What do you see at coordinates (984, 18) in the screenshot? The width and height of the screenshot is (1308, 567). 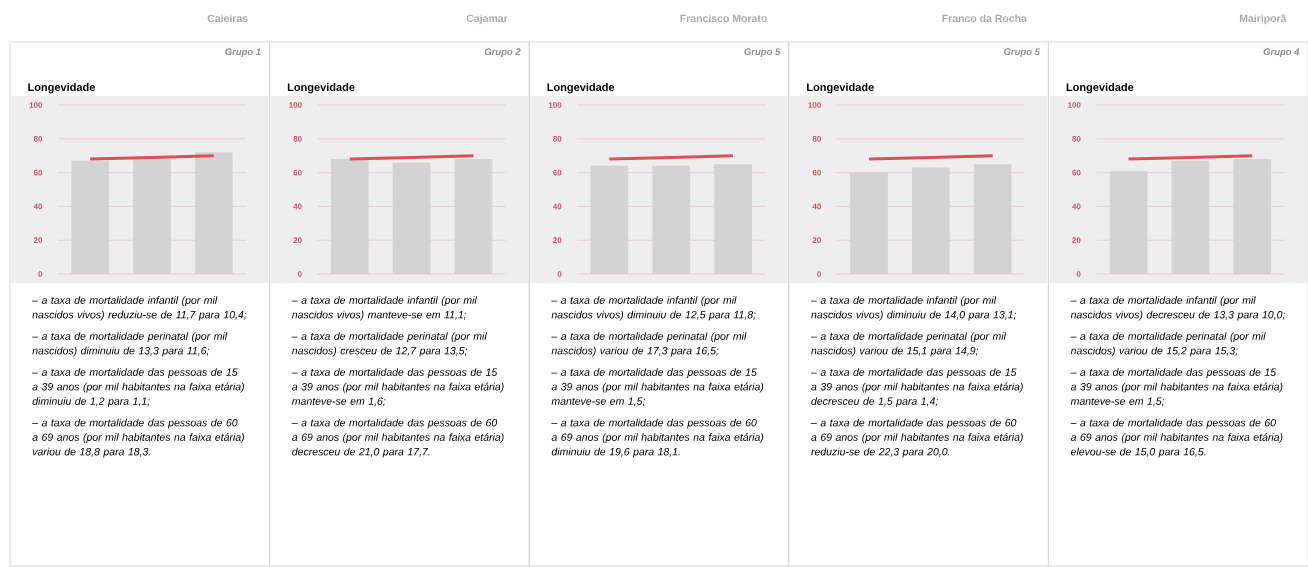 I see `chart-subtitle: Franco da Rocha` at bounding box center [984, 18].